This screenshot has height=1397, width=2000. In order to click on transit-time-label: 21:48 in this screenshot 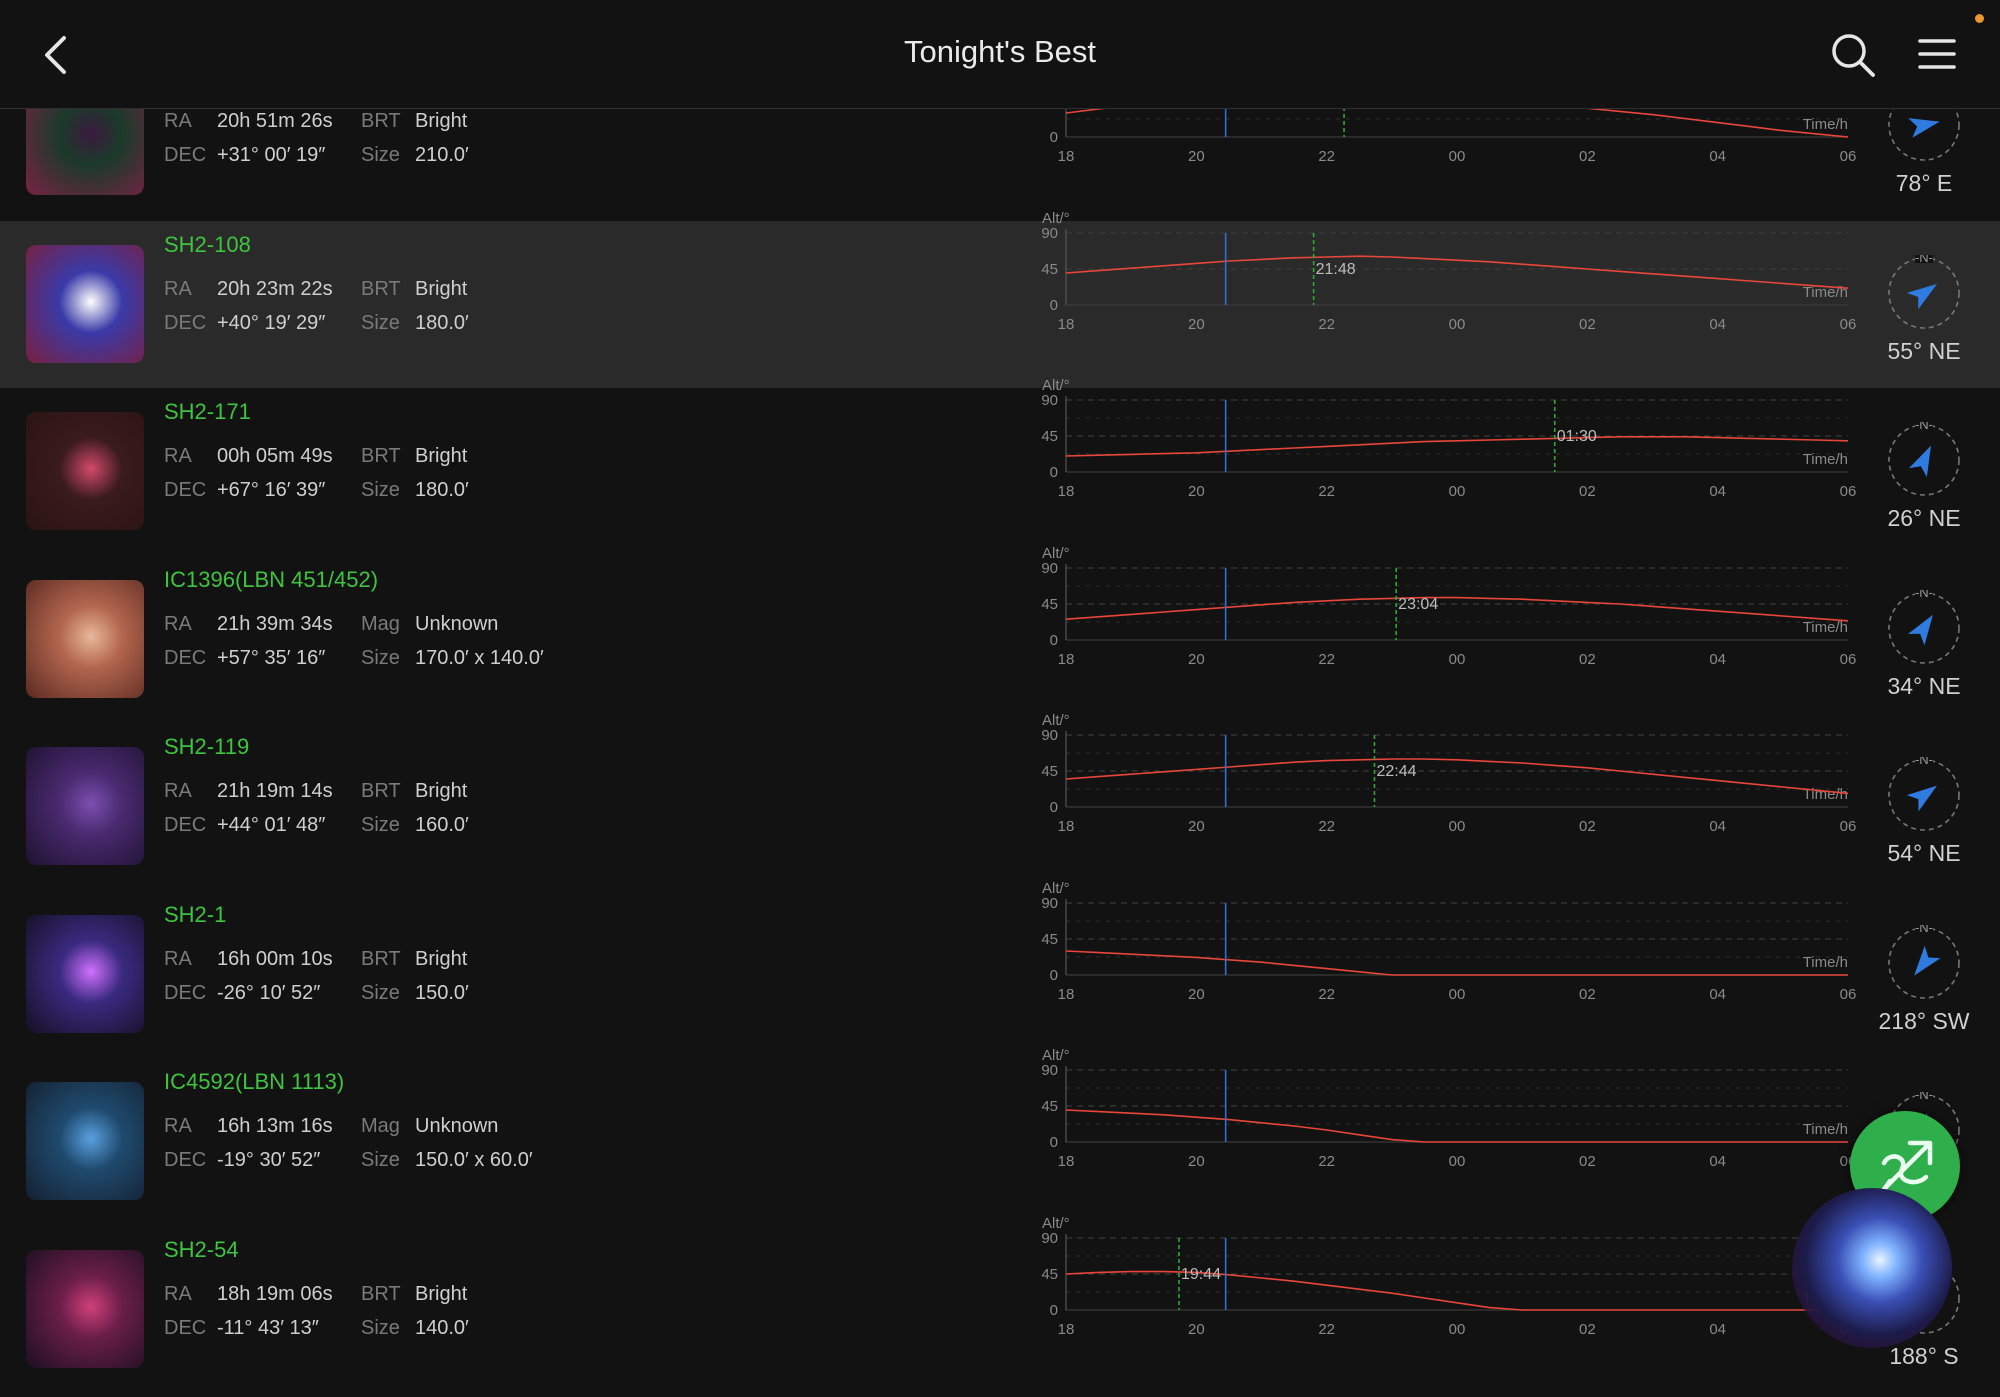, I will do `click(1336, 269)`.